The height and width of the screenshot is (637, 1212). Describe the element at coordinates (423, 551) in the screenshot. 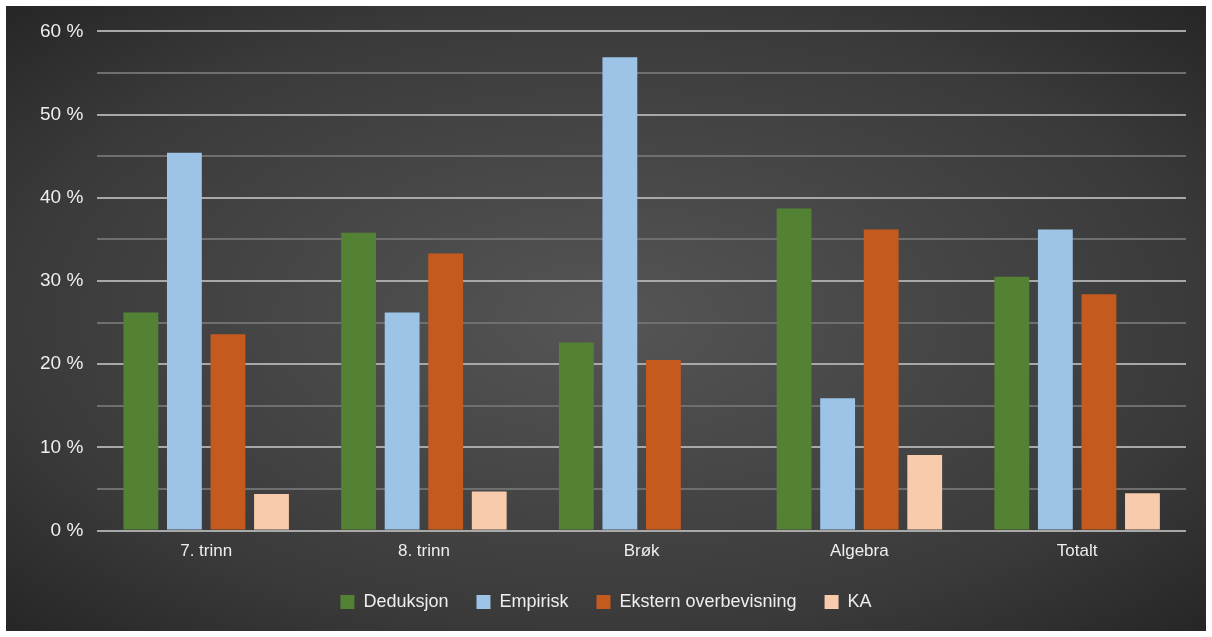

I see `x-tick-label: 8. trinn` at that location.